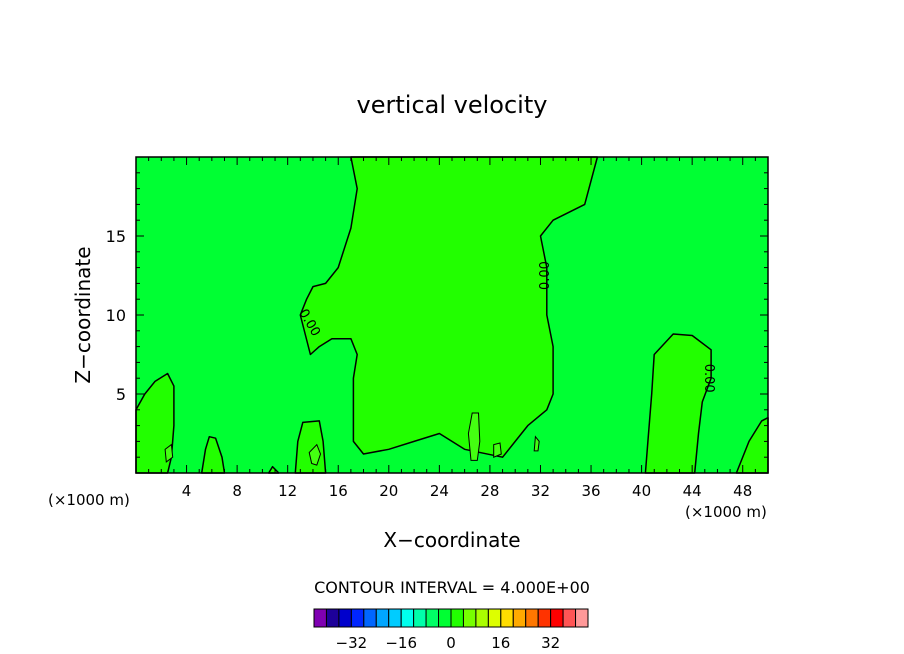 This screenshot has width=904, height=654. What do you see at coordinates (187, 491) in the screenshot?
I see `x-tick-label: 4` at bounding box center [187, 491].